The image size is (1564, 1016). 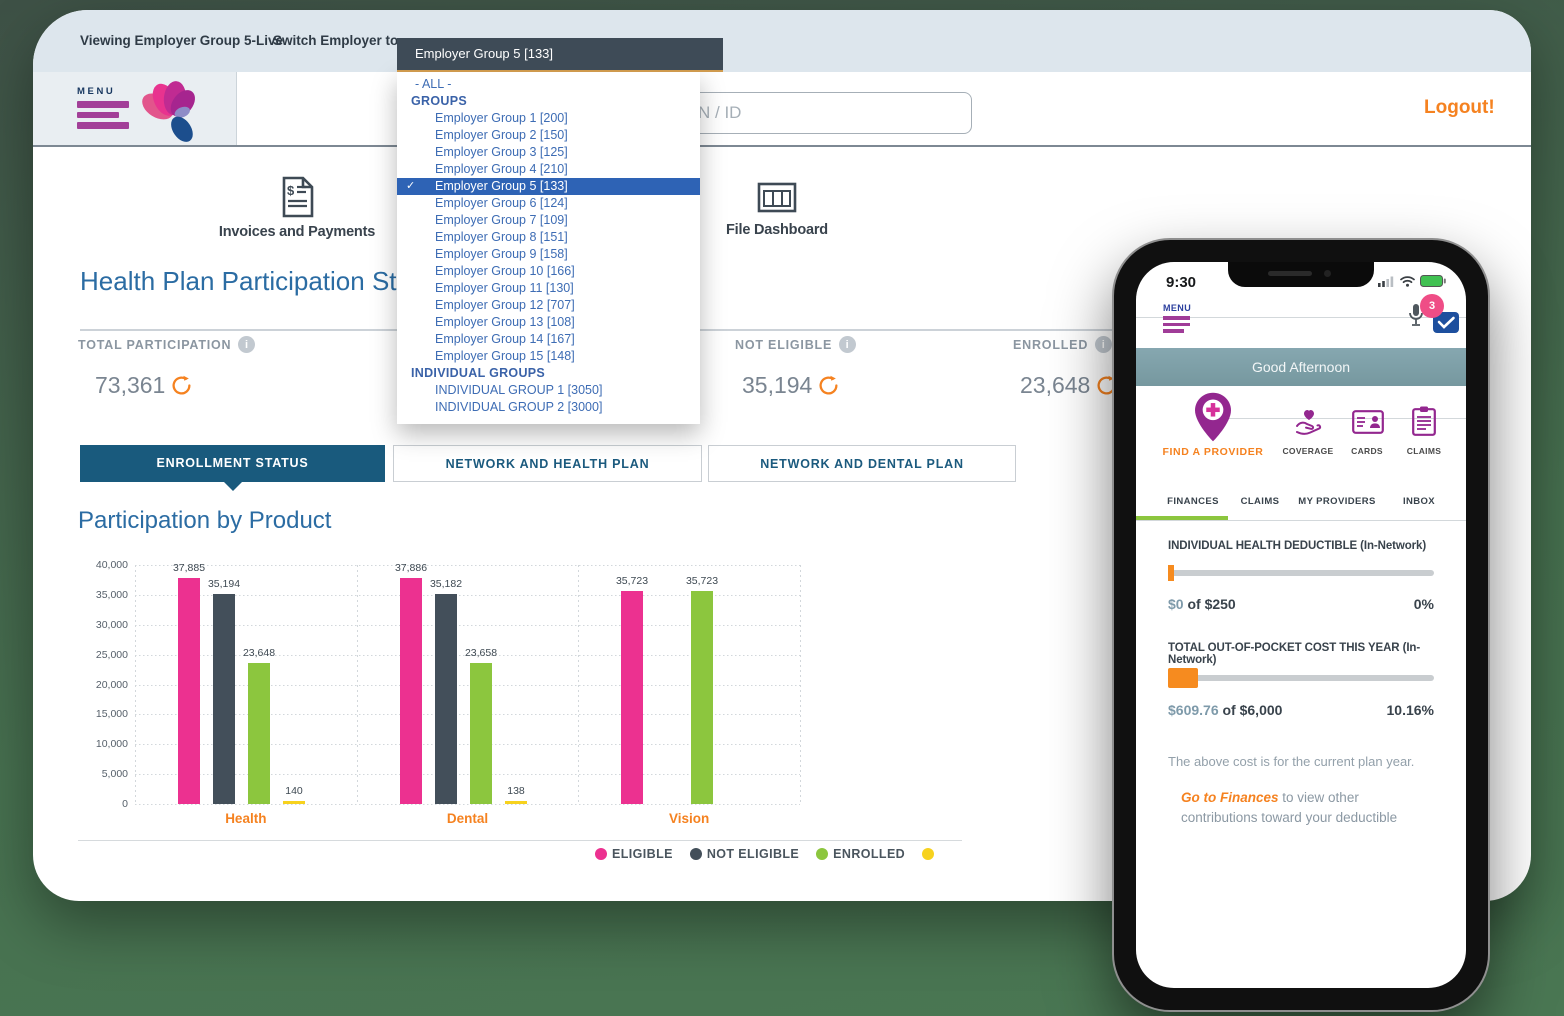 I want to click on phone-notch, so click(x=1301, y=274).